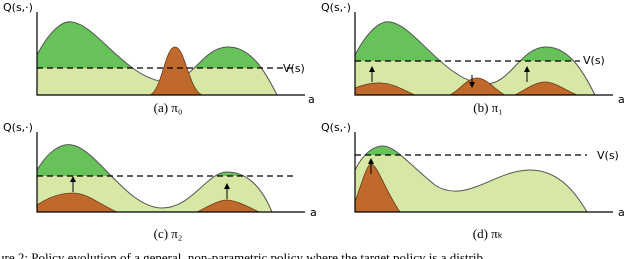  Describe the element at coordinates (483, 172) in the screenshot. I see `panel-d` at that location.